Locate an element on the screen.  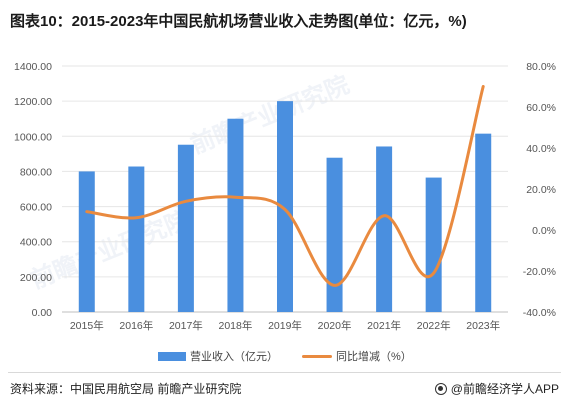
y-left-tick-label: 0.00 is located at coordinates (42, 313).